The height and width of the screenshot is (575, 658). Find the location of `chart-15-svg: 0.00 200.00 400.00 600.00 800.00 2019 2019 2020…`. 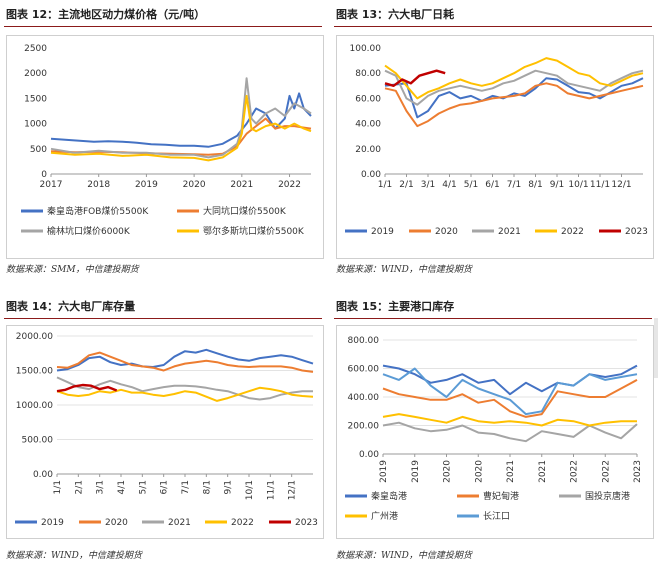

chart-15-svg: 0.00 200.00 400.00 600.00 800.00 2019 2019 2020… is located at coordinates (494, 429).